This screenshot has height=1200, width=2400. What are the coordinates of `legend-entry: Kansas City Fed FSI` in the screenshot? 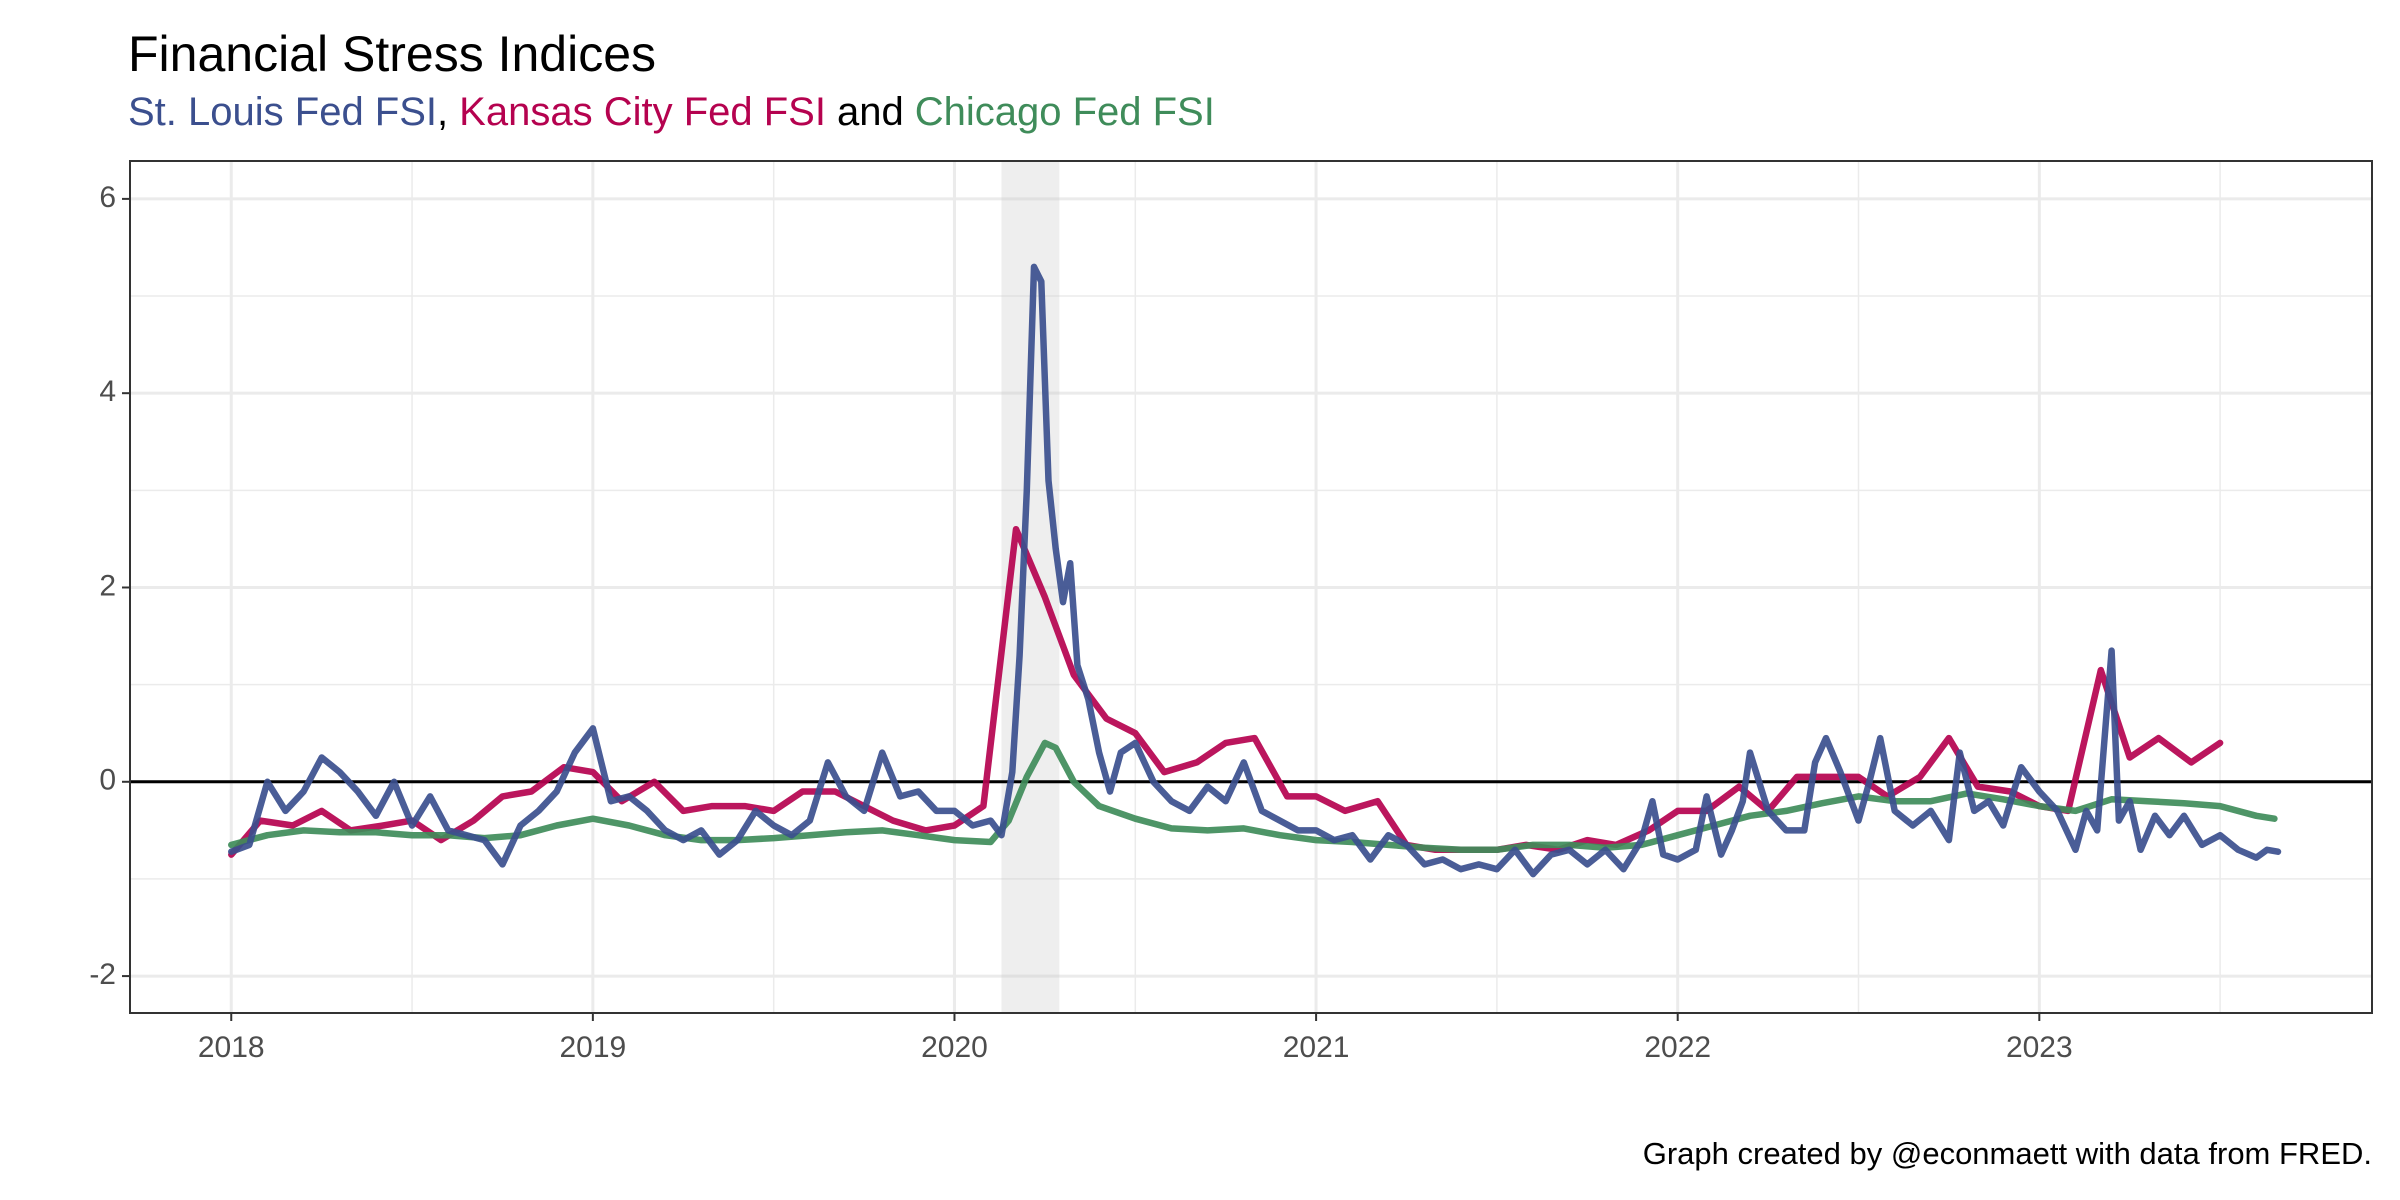 It's located at (642, 112).